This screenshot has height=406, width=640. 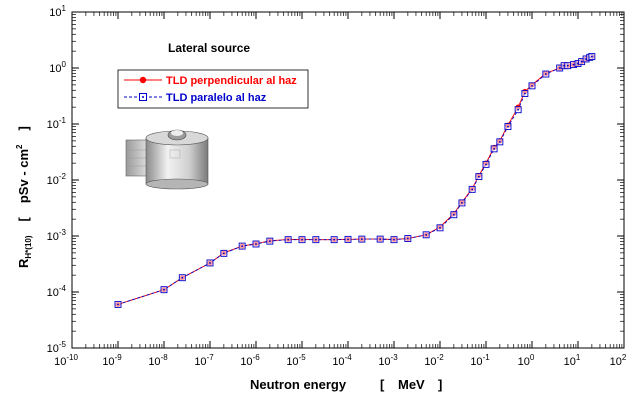 What do you see at coordinates (63, 232) in the screenshot?
I see `y-tick-label-exp: -3` at bounding box center [63, 232].